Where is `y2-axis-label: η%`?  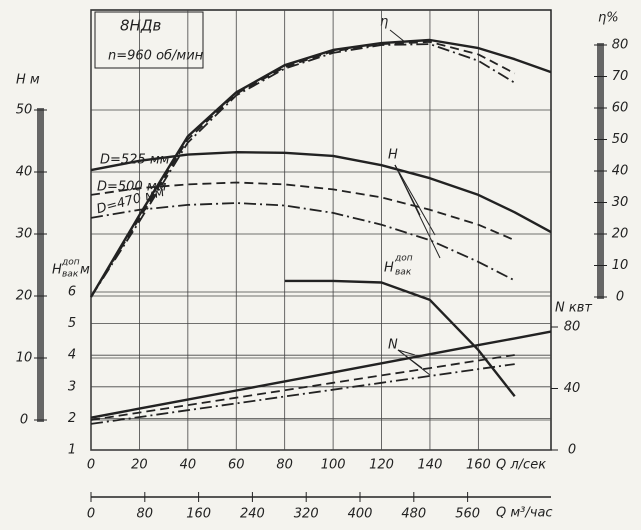
y2-axis-label: η% is located at coordinates (608, 18).